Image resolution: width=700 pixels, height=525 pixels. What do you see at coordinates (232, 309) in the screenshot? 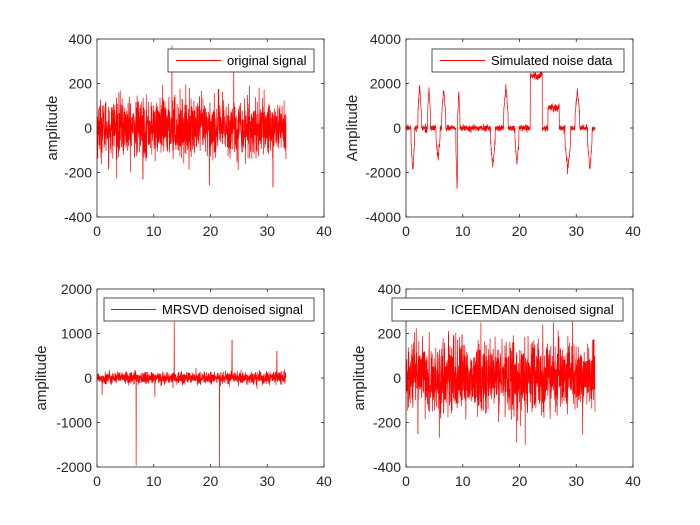
I see `legend-label: MRSVD denoised signal` at bounding box center [232, 309].